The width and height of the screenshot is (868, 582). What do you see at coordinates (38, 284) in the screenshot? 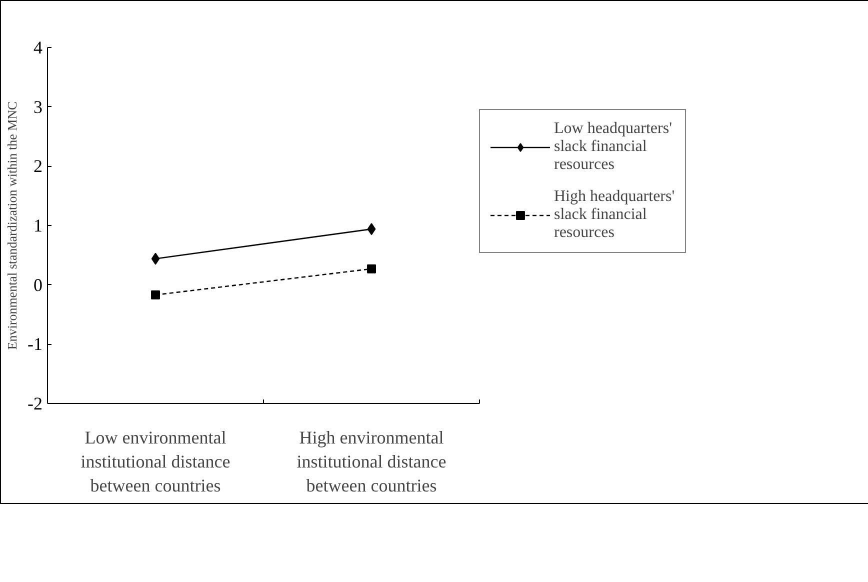
I see `y-tick-label: 0` at bounding box center [38, 284].